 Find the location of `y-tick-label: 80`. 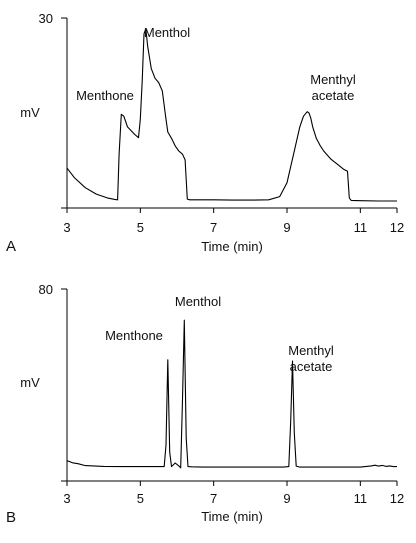

y-tick-label: 80 is located at coordinates (46, 289).